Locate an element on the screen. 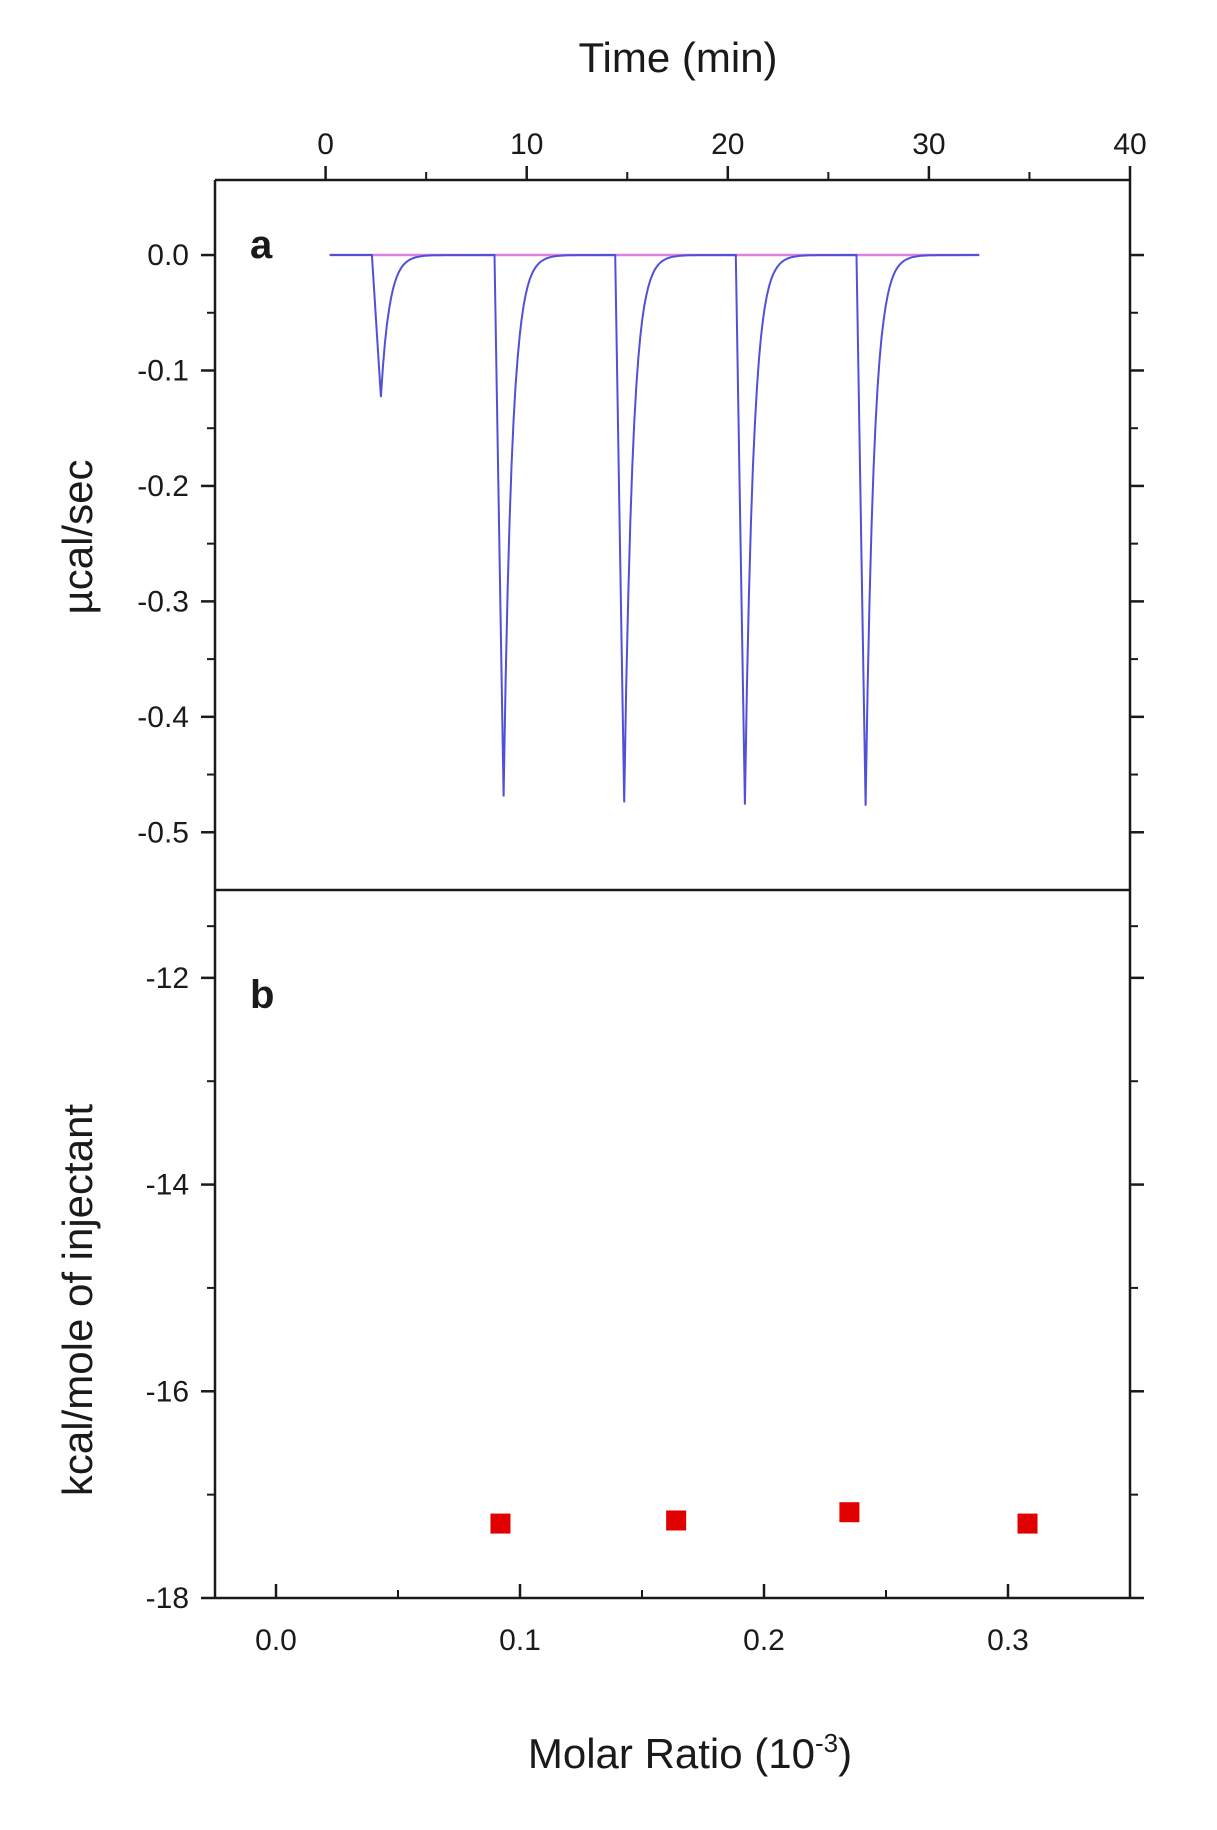 The image size is (1217, 1830). panel-a-y-tick-label: -0.2 is located at coordinates (163, 486).